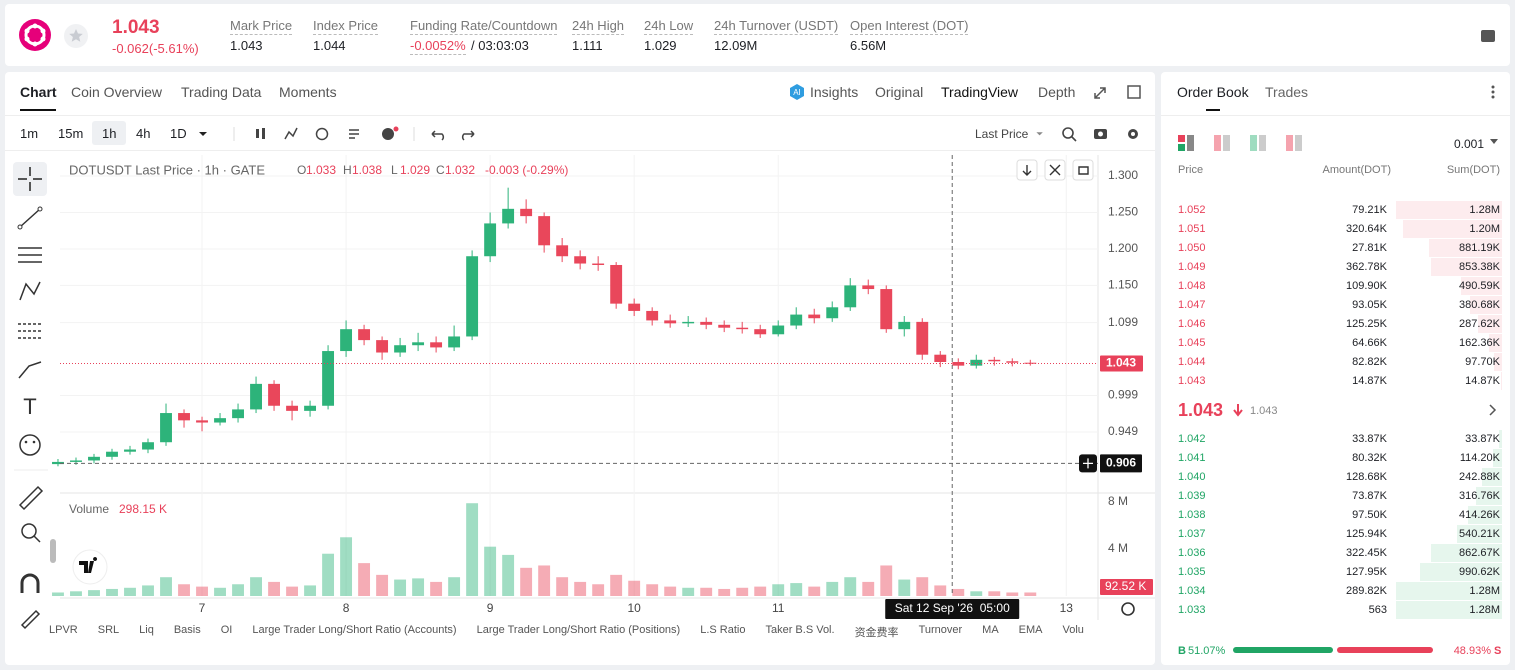 The image size is (1515, 670). Describe the element at coordinates (1192, 248) in the screenshot. I see `ob-price: 1.050` at that location.